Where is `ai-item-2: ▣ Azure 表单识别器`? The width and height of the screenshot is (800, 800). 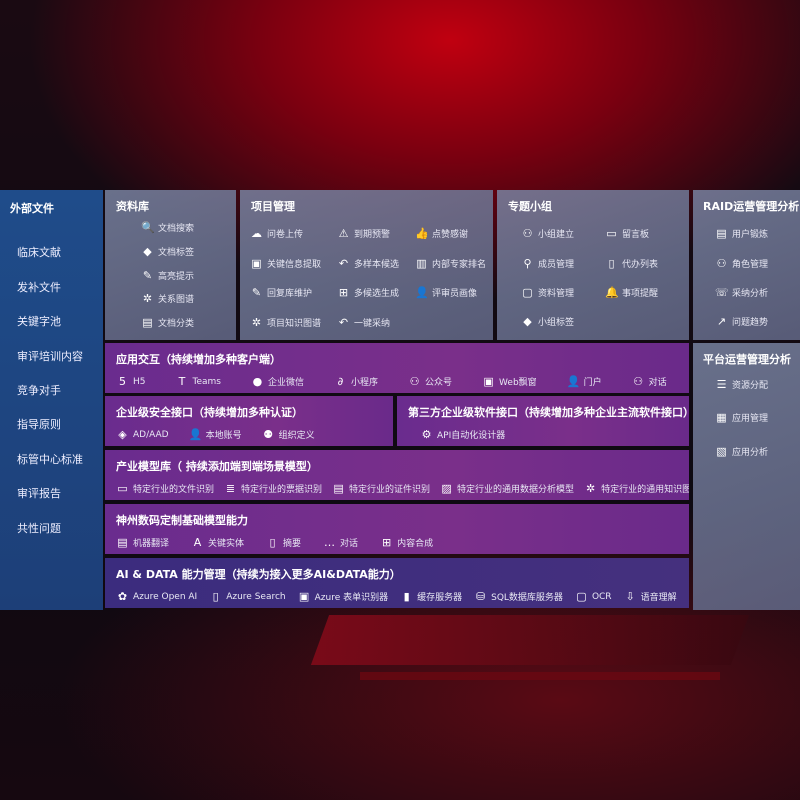 ai-item-2: ▣ Azure 表单识别器 is located at coordinates (343, 596).